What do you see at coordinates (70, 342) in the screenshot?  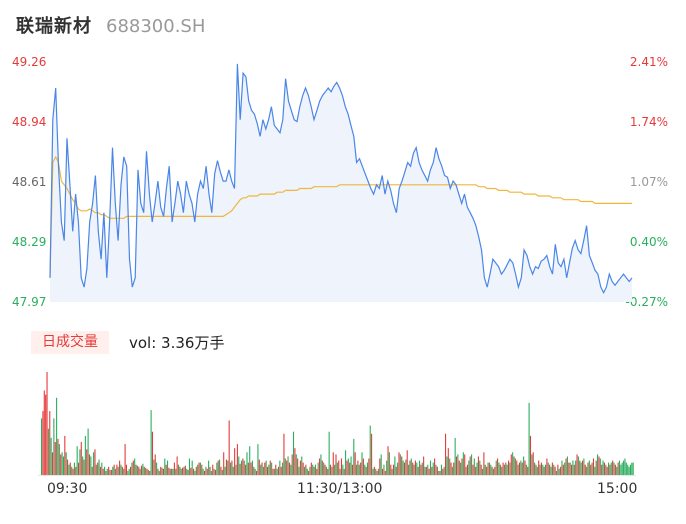 I see `daily-volume-tab: 日成交量` at bounding box center [70, 342].